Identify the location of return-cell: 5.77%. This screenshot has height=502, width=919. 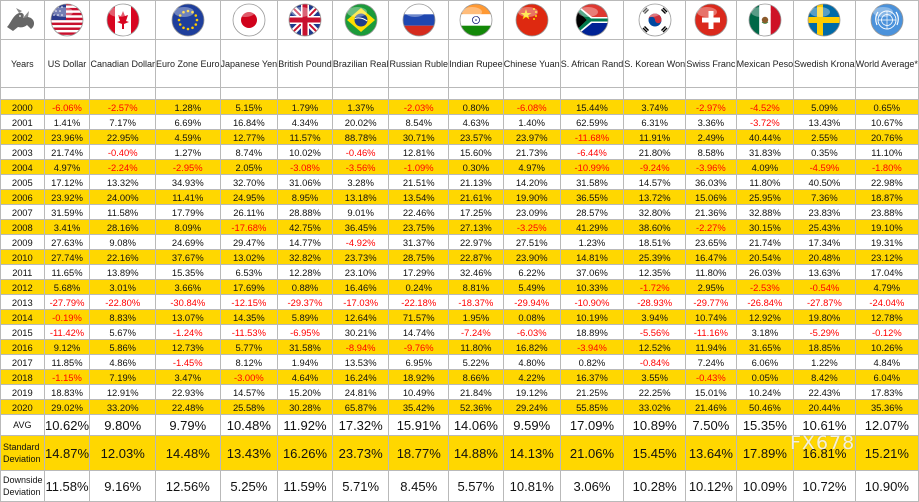
(249, 347).